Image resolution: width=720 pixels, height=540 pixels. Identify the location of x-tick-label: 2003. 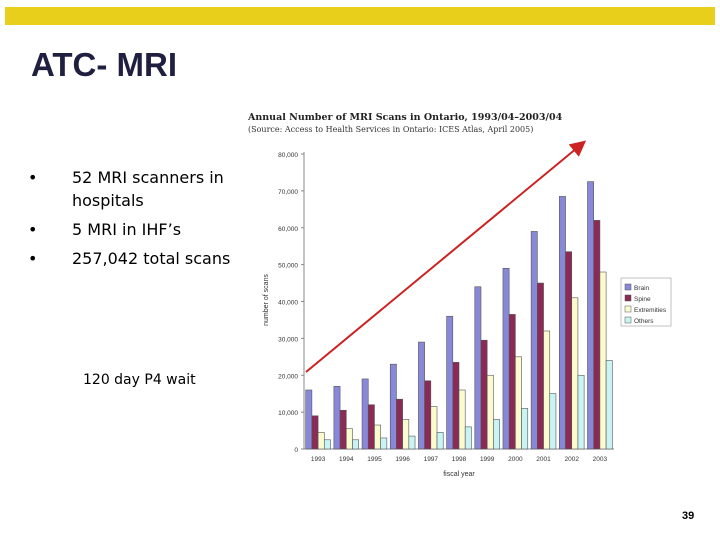
(600, 459).